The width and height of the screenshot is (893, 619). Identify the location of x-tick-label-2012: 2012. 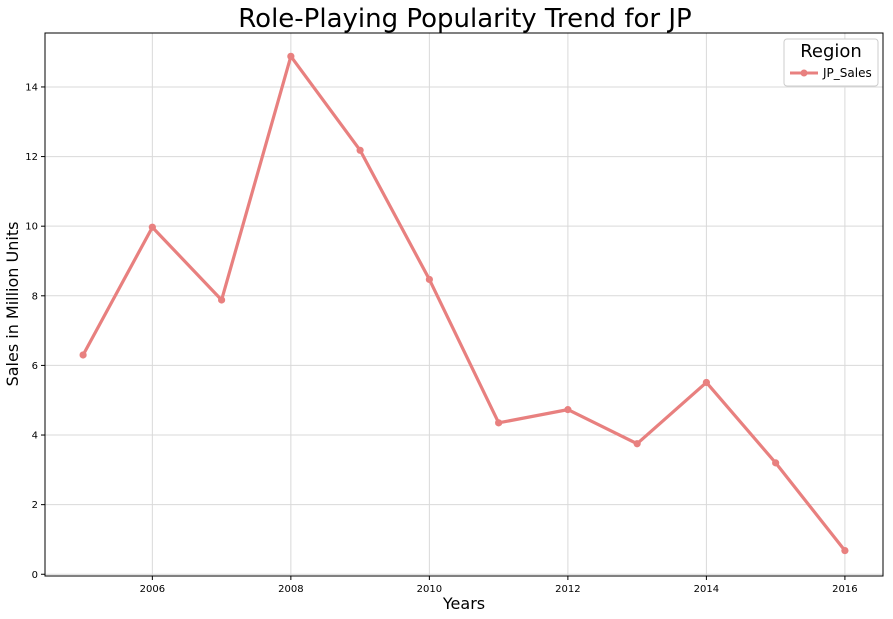
(567, 589).